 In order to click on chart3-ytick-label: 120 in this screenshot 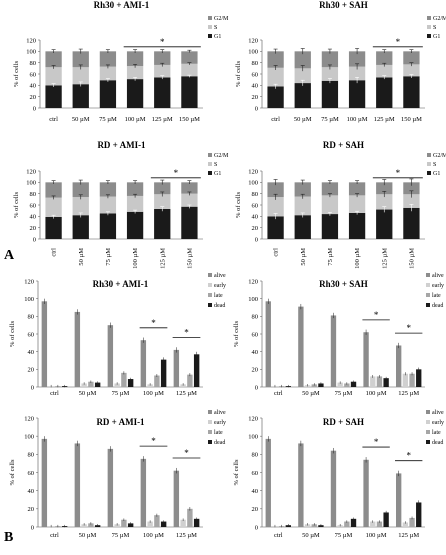, I will do `click(31, 171)`.